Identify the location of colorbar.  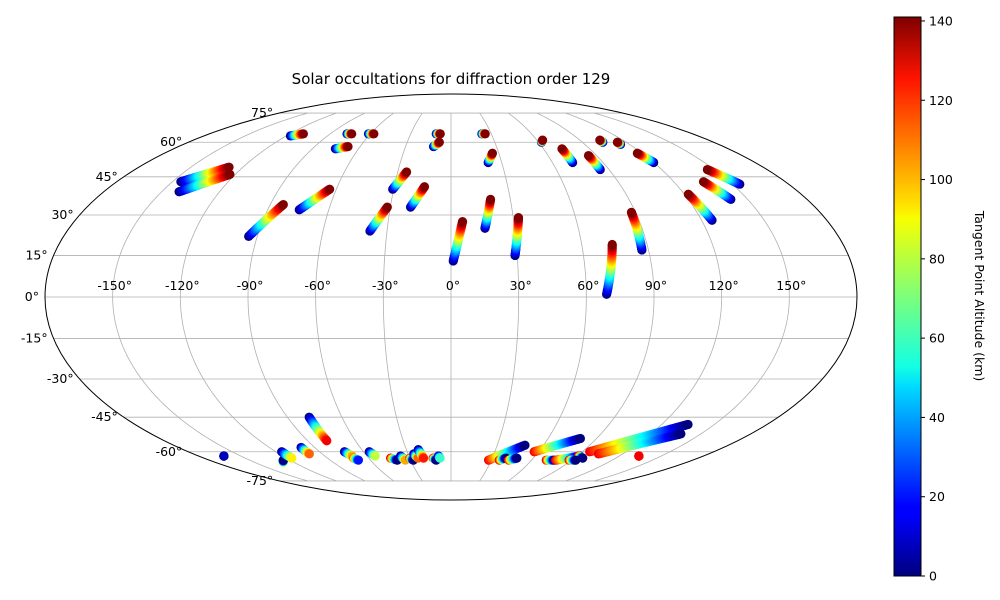
(907, 296).